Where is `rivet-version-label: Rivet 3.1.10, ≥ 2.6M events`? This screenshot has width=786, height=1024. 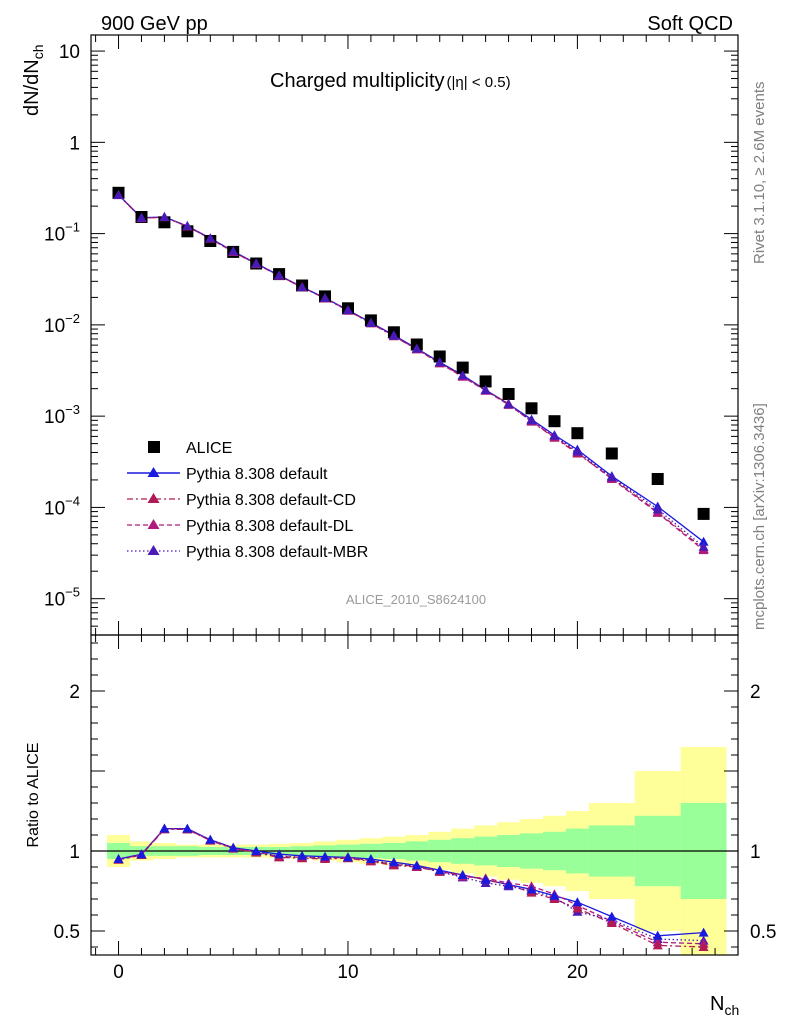 rivet-version-label: Rivet 3.1.10, ≥ 2.6M events is located at coordinates (759, 173).